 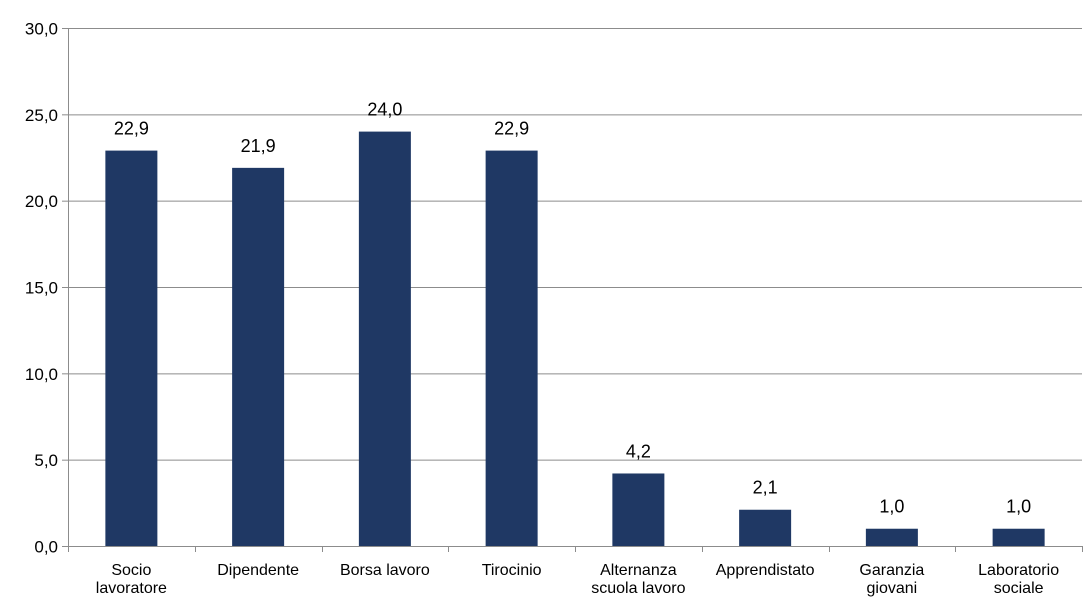 What do you see at coordinates (41, 374) in the screenshot?
I see `y-tick-label: 10,0` at bounding box center [41, 374].